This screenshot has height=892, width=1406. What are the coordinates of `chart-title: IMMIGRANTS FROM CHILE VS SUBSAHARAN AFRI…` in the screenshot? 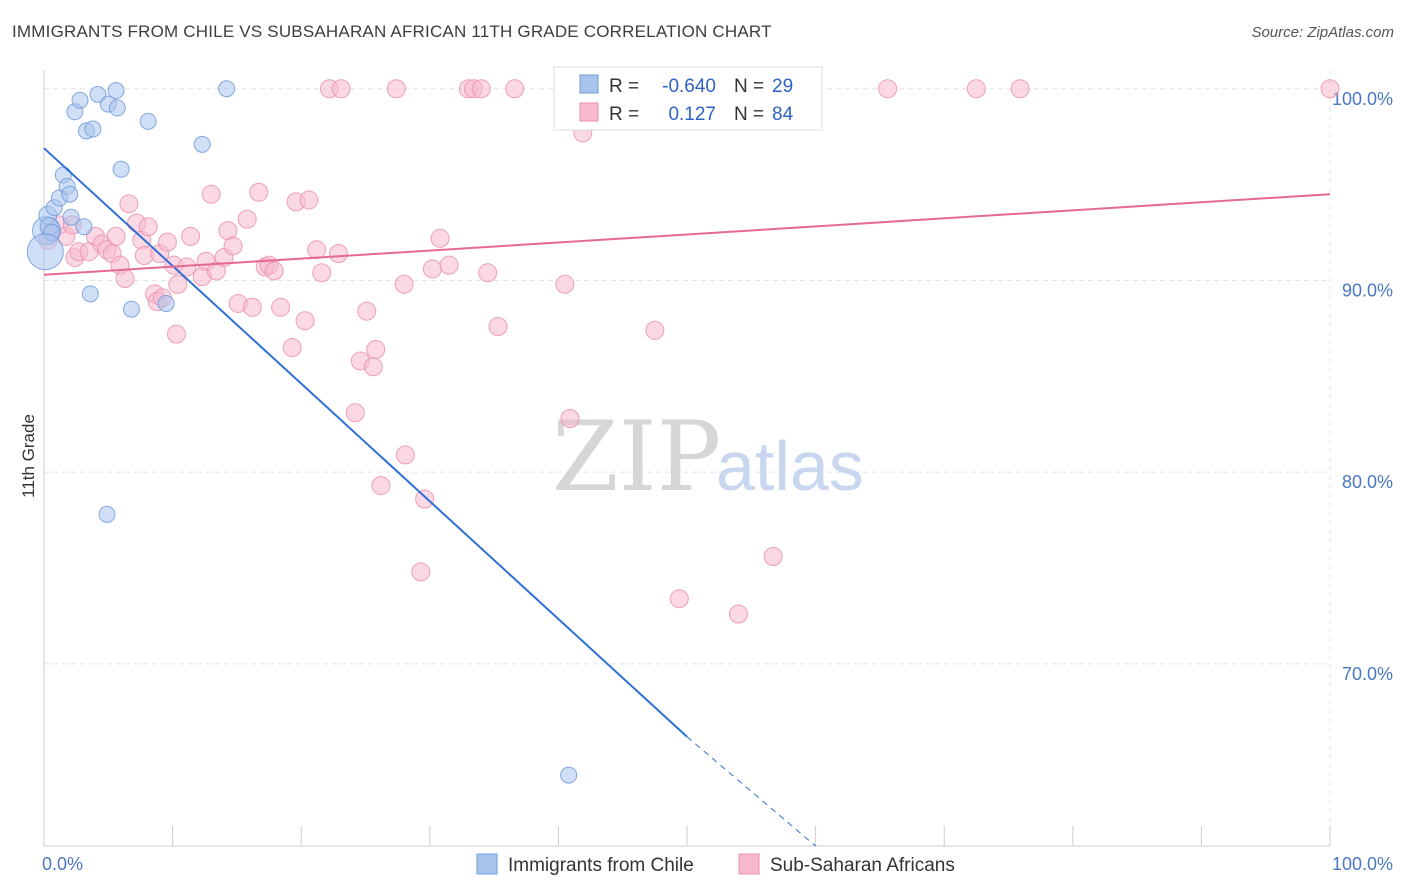 It's located at (392, 31).